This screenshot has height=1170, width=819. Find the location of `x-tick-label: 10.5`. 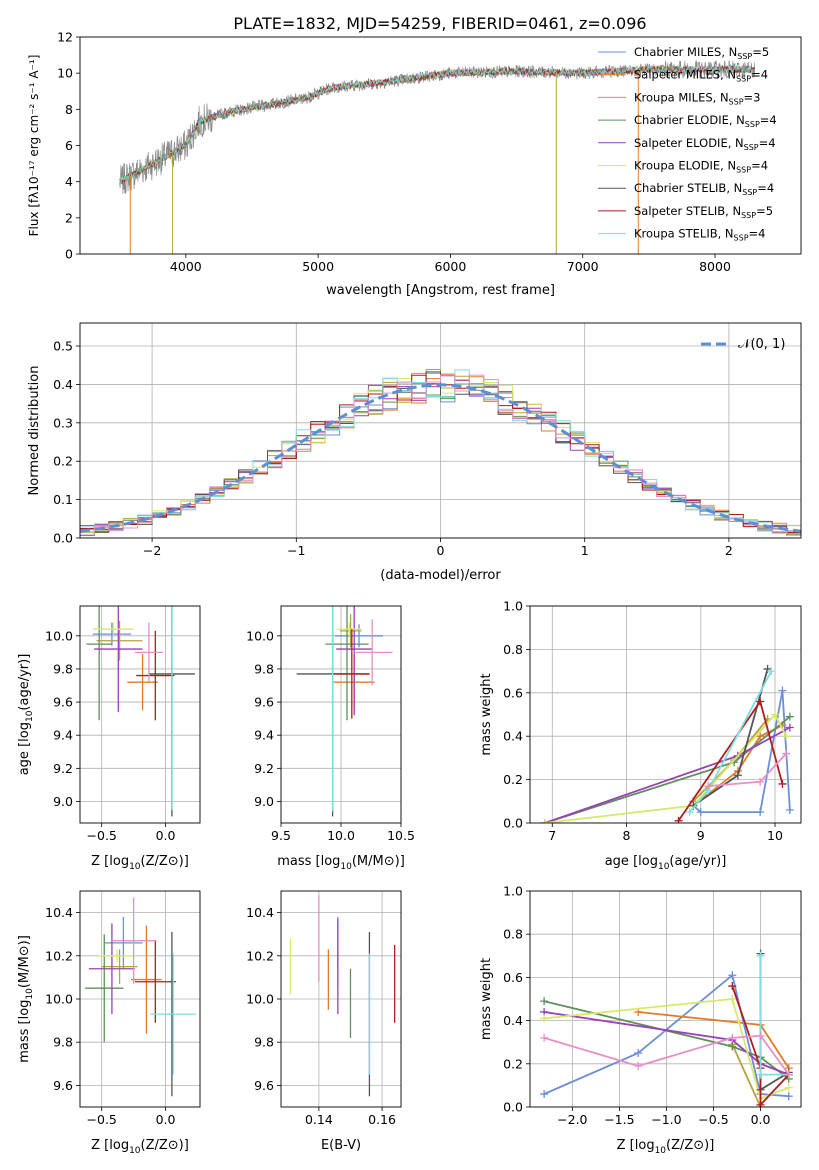

x-tick-label: 10.5 is located at coordinates (401, 835).